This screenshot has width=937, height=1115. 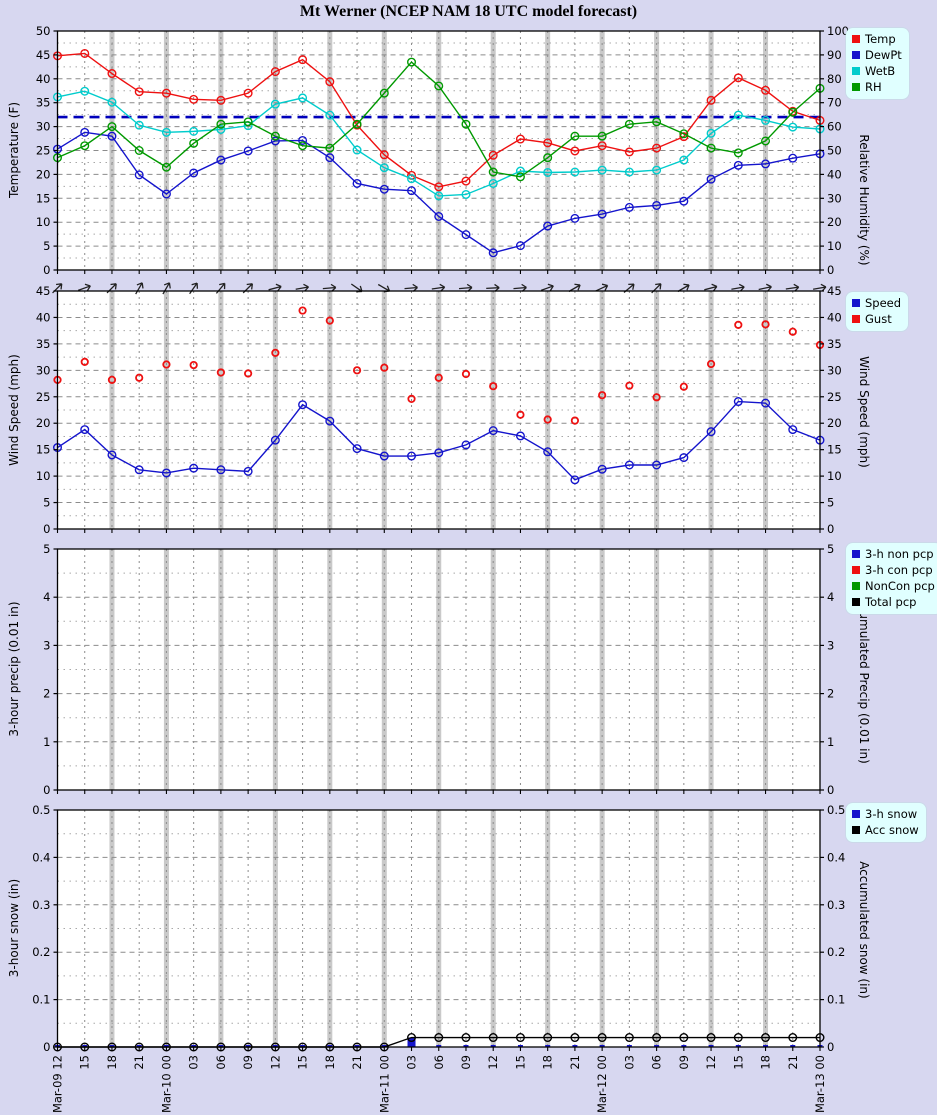 I want to click on svg-text: 70, so click(x=834, y=103).